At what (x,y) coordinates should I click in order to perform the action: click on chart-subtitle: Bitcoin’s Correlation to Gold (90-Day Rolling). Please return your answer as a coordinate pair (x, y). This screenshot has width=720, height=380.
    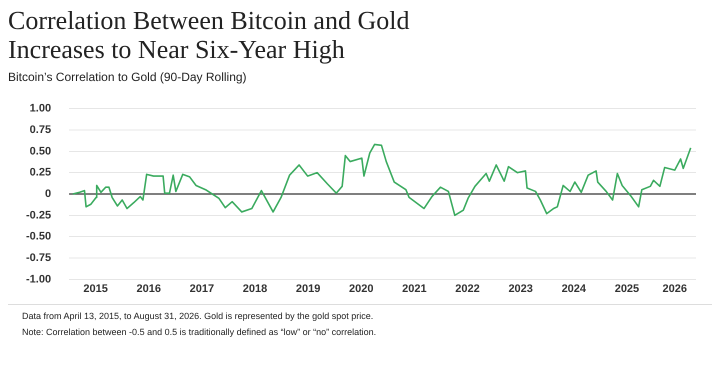
    Looking at the image, I should click on (128, 77).